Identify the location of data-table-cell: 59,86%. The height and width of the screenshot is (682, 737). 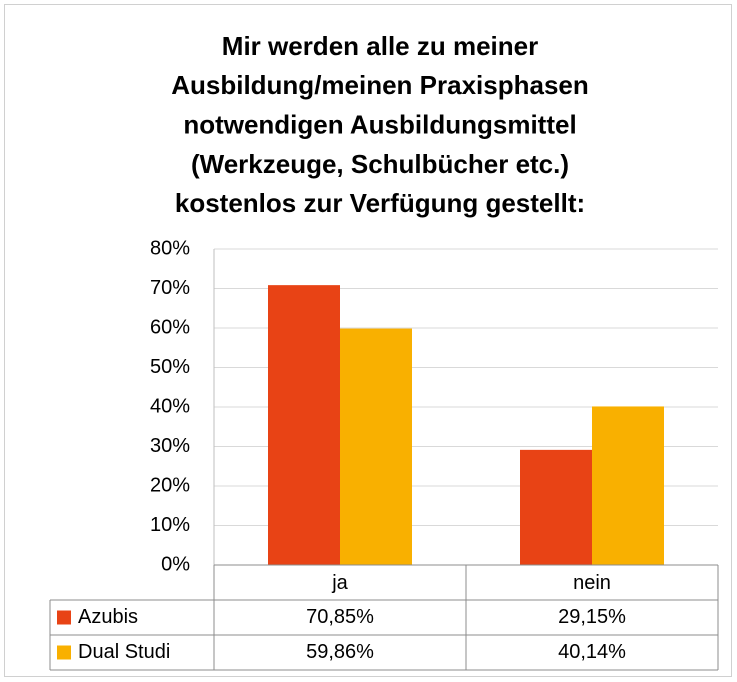
(340, 652).